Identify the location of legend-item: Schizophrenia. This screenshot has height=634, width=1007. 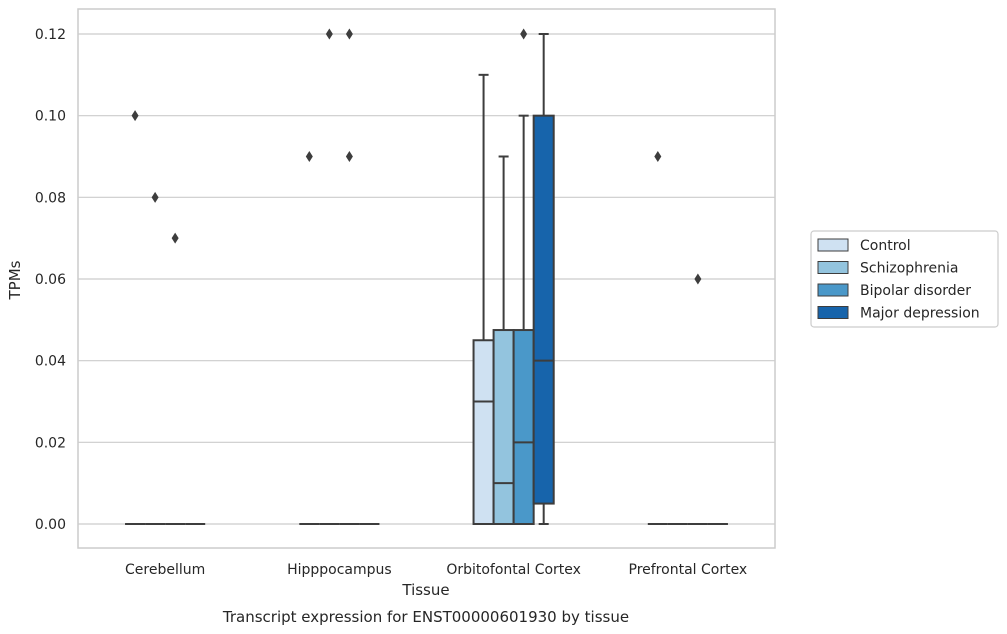
(887, 269).